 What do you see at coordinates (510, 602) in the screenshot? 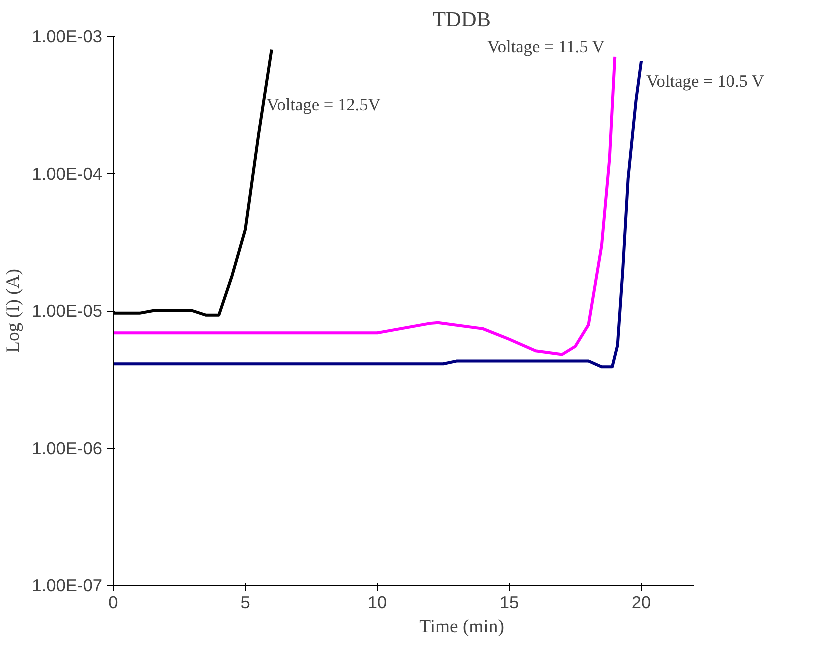
I see `x-tick-label: 15` at bounding box center [510, 602].